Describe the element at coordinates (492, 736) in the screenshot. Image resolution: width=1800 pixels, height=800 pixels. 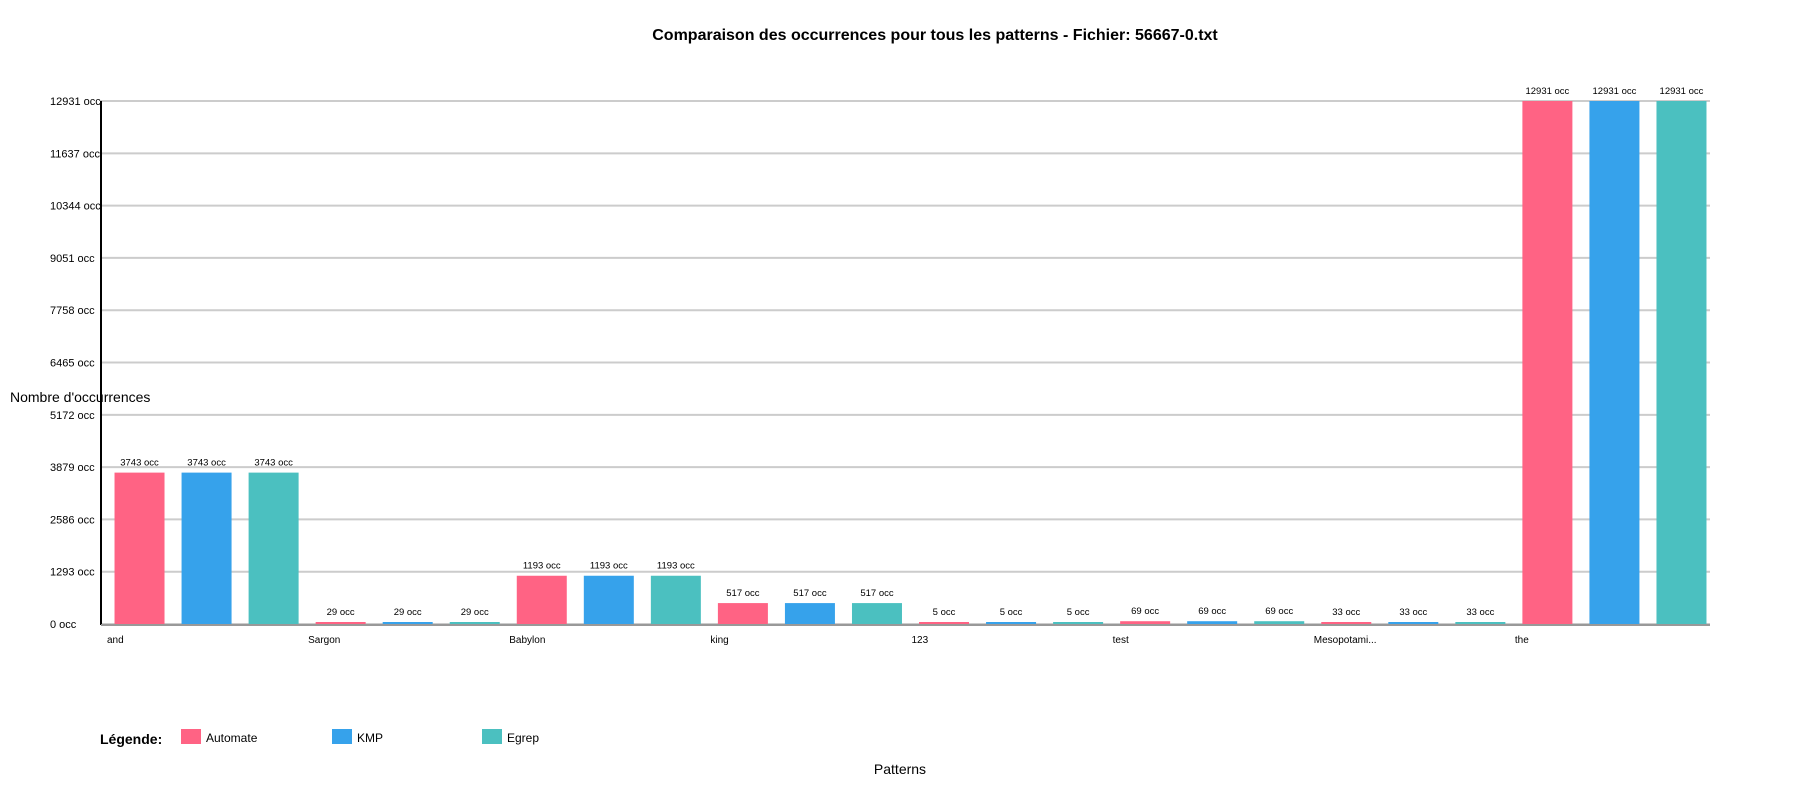
I see `legend-swatch-egrep` at that location.